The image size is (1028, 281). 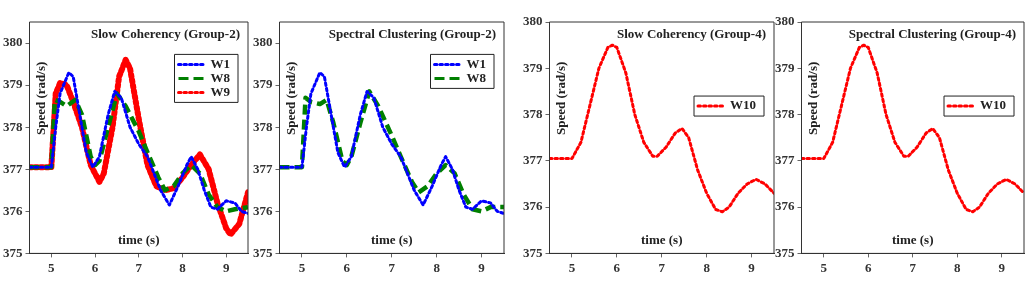 What do you see at coordinates (932, 34) in the screenshot?
I see `chart-title: Spectral Clustering (Group-4)` at bounding box center [932, 34].